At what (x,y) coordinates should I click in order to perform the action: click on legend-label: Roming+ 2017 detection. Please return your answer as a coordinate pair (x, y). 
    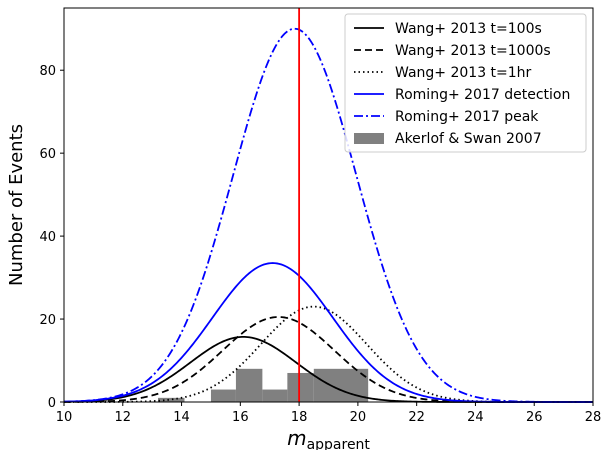
    Looking at the image, I should click on (482, 95).